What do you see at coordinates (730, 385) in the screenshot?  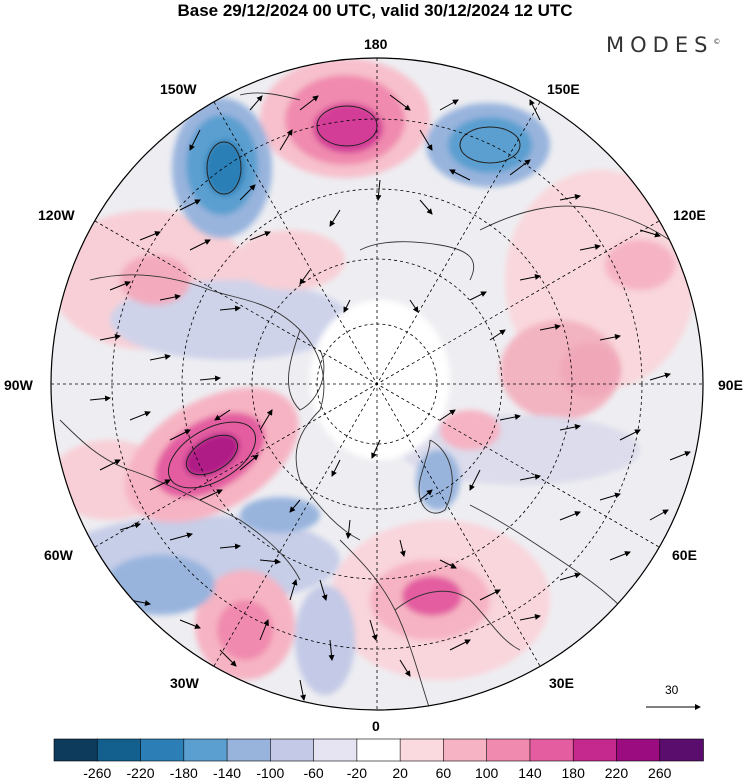 I see `lon-label-90e: 90E` at bounding box center [730, 385].